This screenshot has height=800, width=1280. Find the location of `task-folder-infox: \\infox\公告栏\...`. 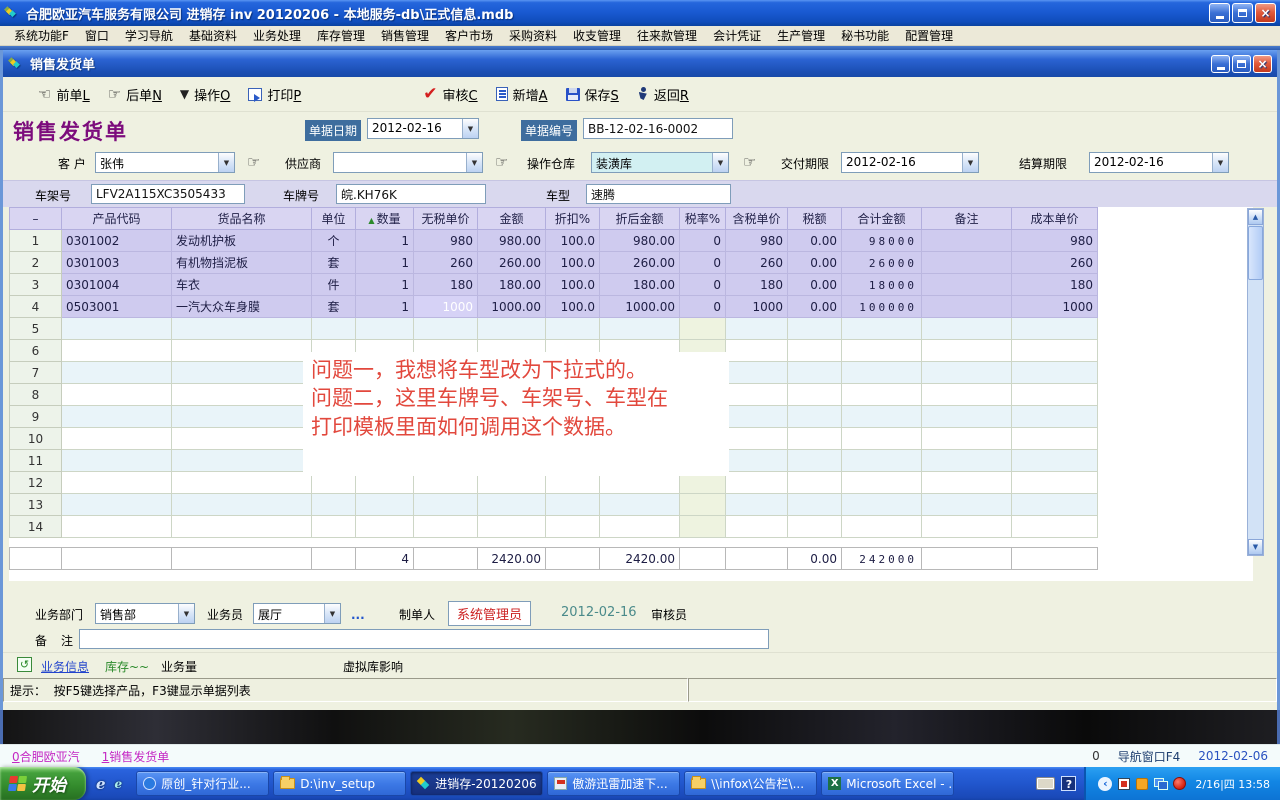

task-folder-infox: \\infox\公告栏\... is located at coordinates (751, 783).